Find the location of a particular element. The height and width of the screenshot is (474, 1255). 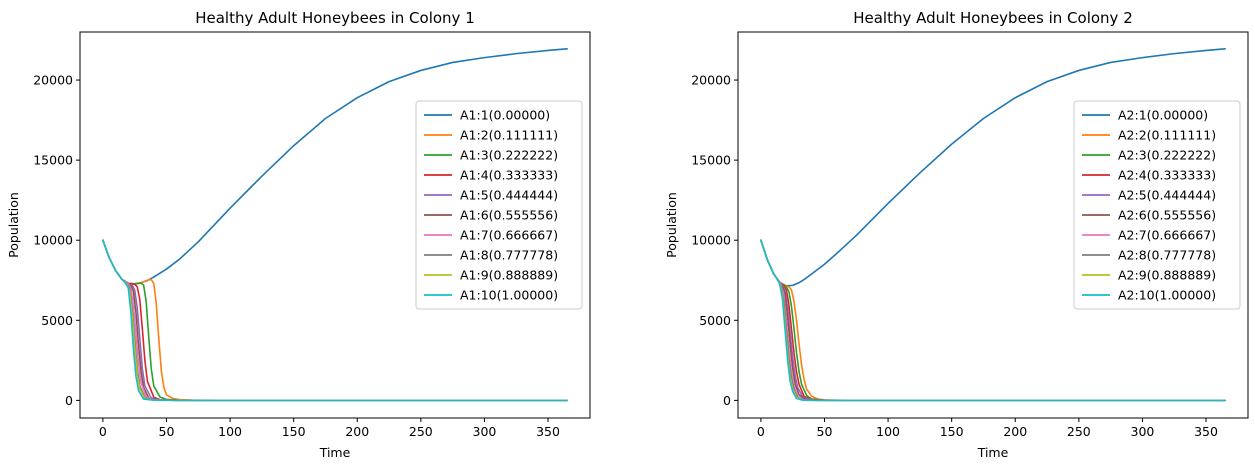

legend-label: A2:8(0.777778) is located at coordinates (1167, 255).